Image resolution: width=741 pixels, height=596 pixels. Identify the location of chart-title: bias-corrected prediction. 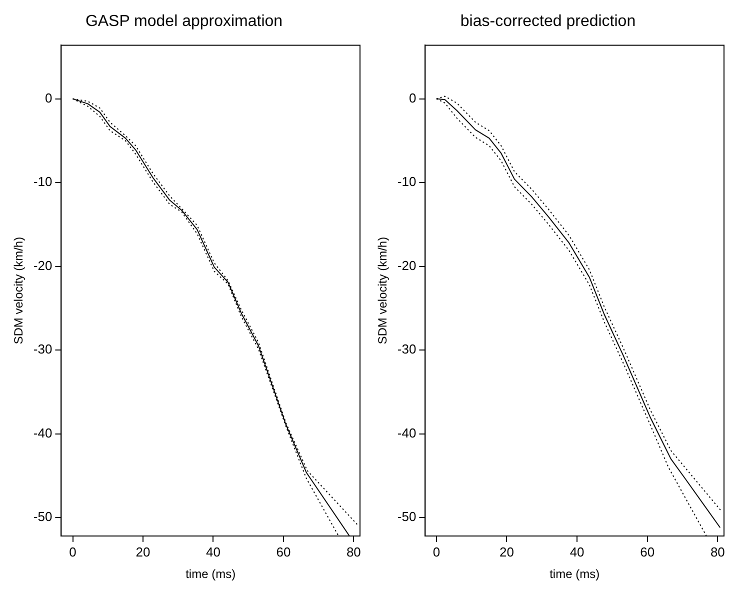
(548, 21).